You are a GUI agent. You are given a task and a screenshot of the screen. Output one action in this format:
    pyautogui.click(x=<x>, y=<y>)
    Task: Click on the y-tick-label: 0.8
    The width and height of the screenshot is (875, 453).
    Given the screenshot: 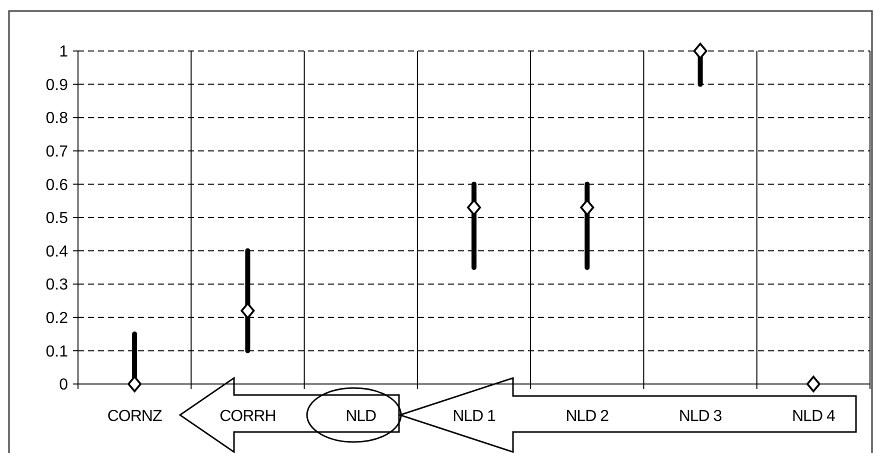 What is the action you would take?
    pyautogui.click(x=57, y=119)
    